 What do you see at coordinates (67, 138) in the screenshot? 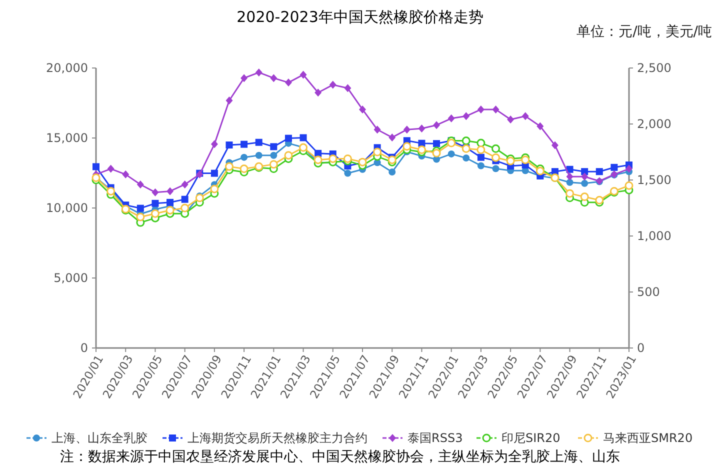
I see `y-tick-label: 15,000` at bounding box center [67, 138].